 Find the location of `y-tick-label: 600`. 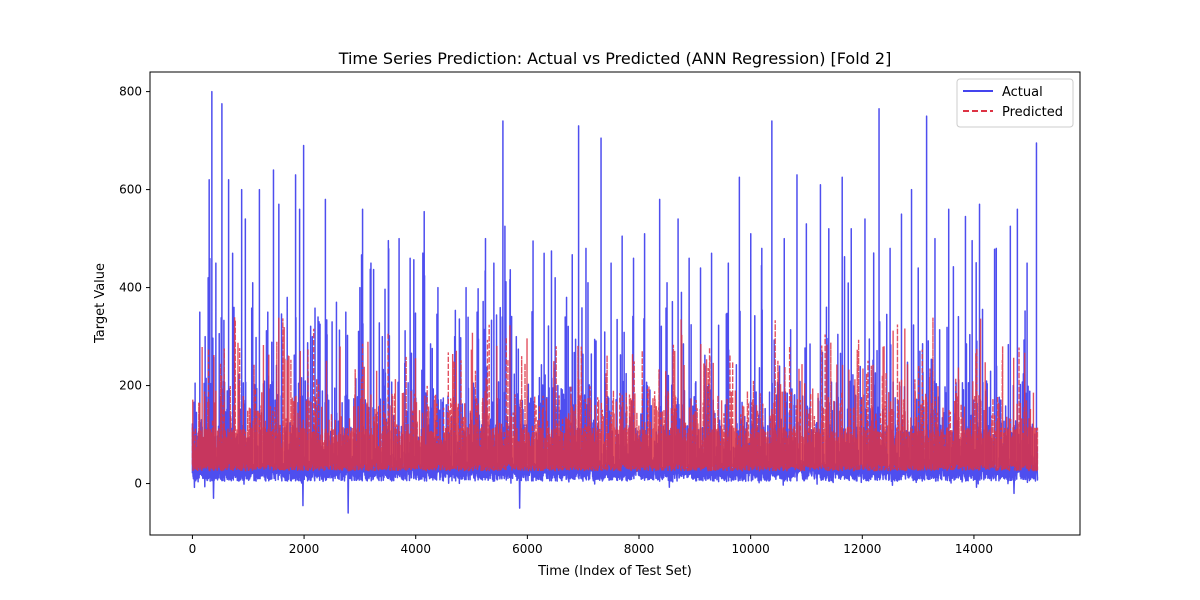

y-tick-label: 600 is located at coordinates (130, 190).